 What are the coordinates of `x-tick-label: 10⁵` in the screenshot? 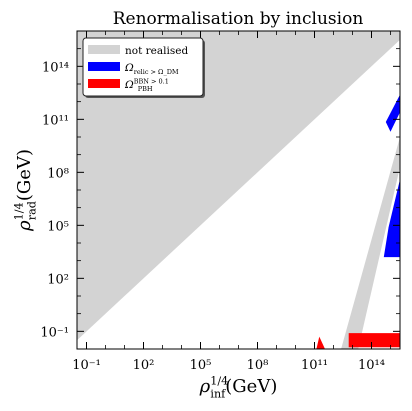 It's located at (201, 365).